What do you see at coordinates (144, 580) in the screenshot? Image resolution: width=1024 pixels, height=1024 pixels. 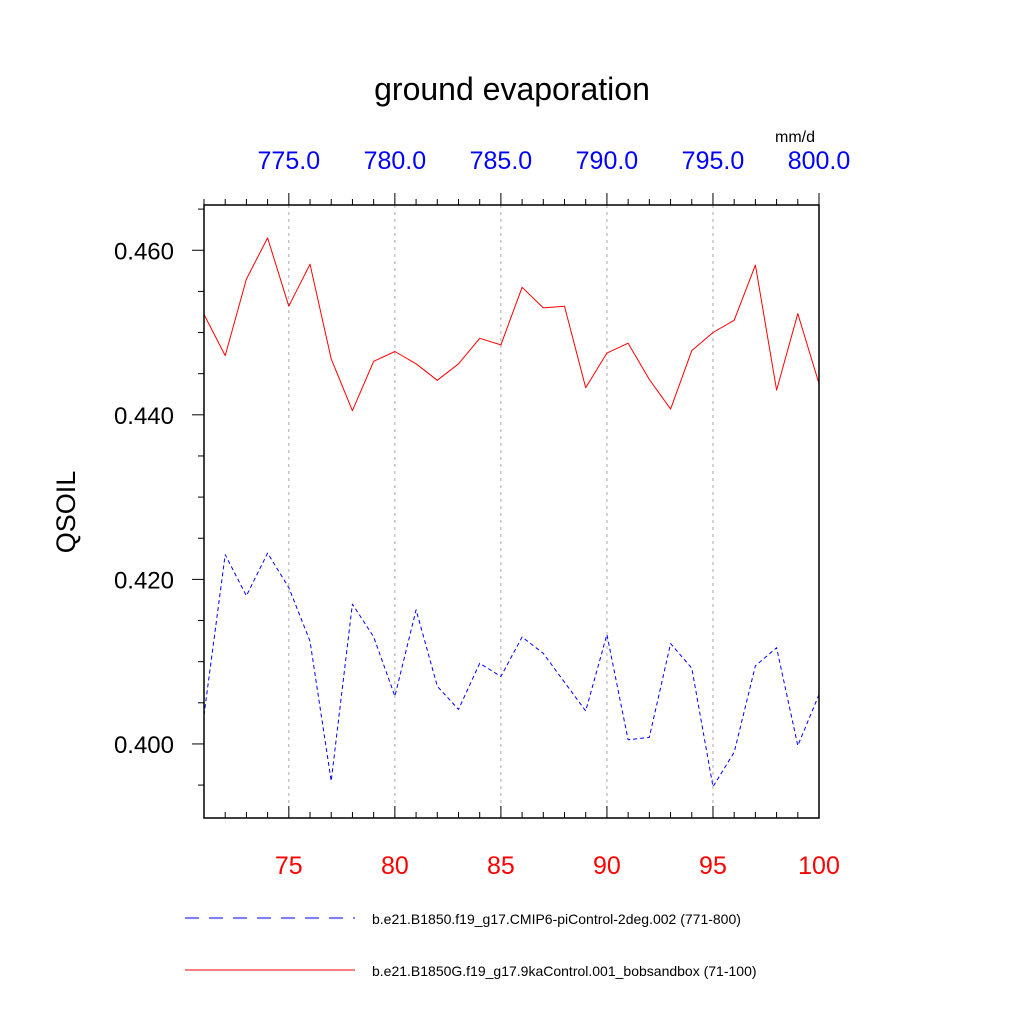 I see `y-tick-label: 0.420` at bounding box center [144, 580].